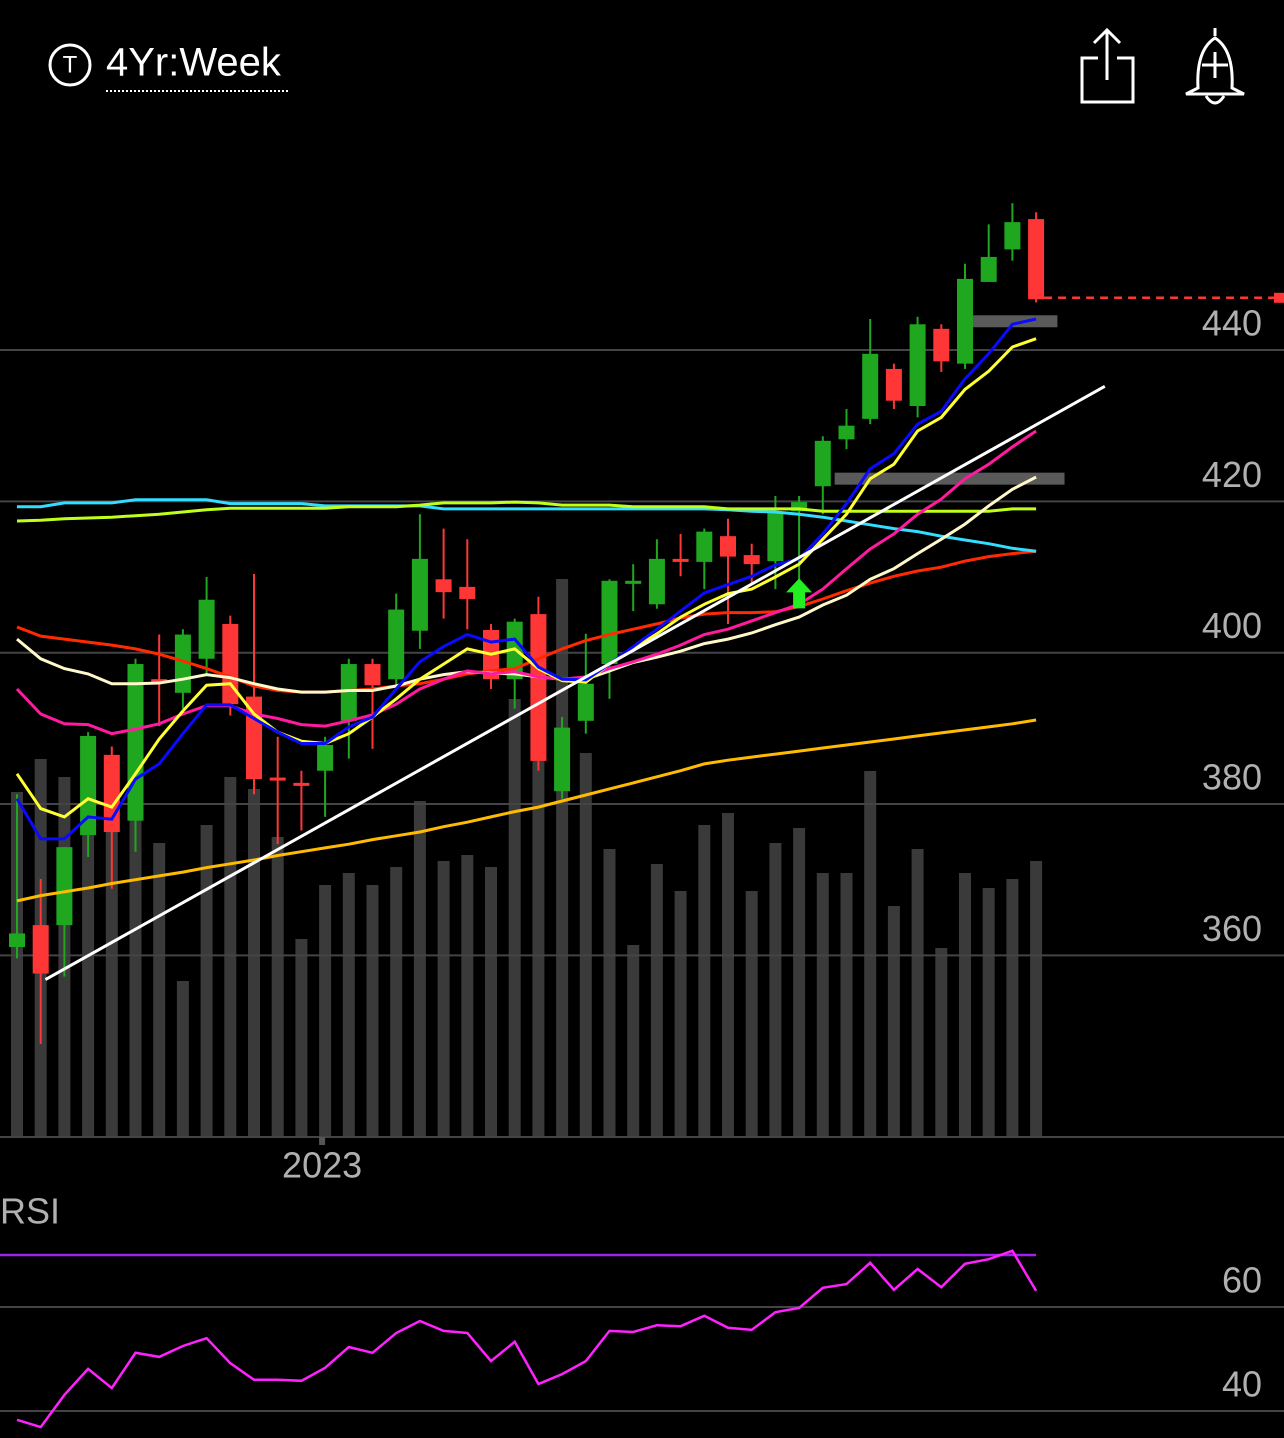 This screenshot has width=1284, height=1438. I want to click on alert-button, so click(1215, 66).